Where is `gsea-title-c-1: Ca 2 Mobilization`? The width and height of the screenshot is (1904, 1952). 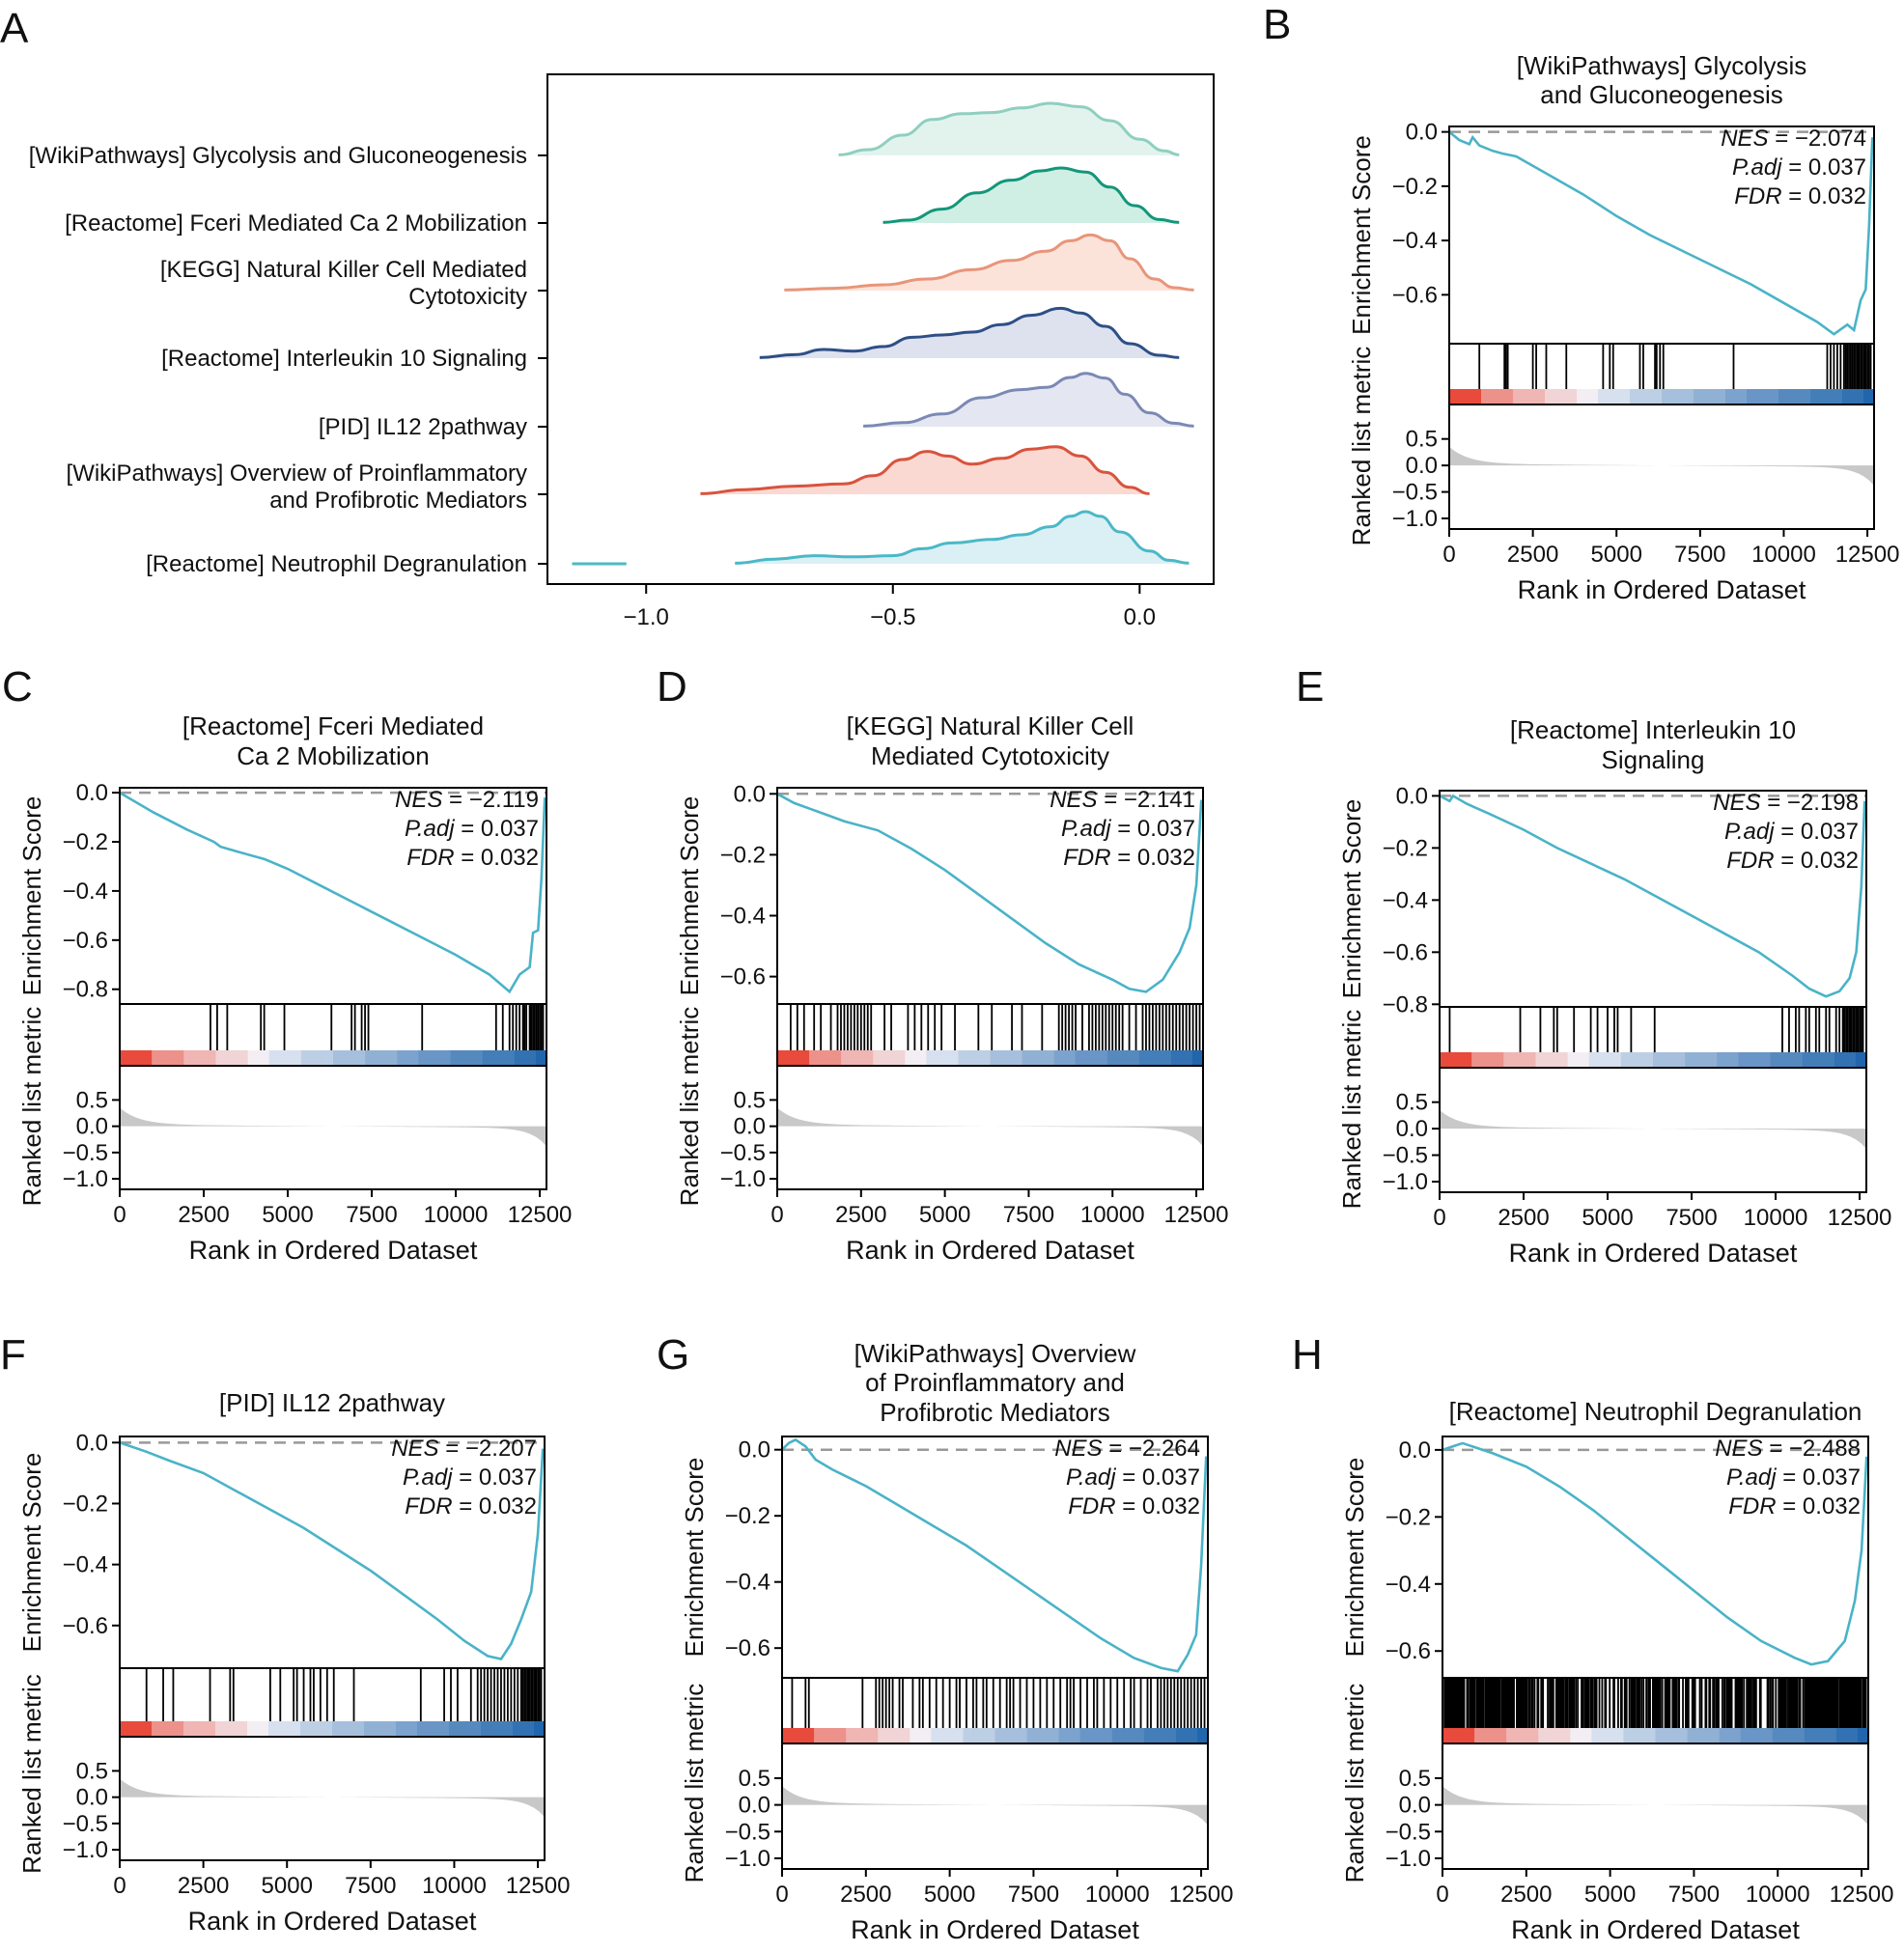
gsea-title-c-1: Ca 2 Mobilization is located at coordinates (333, 756).